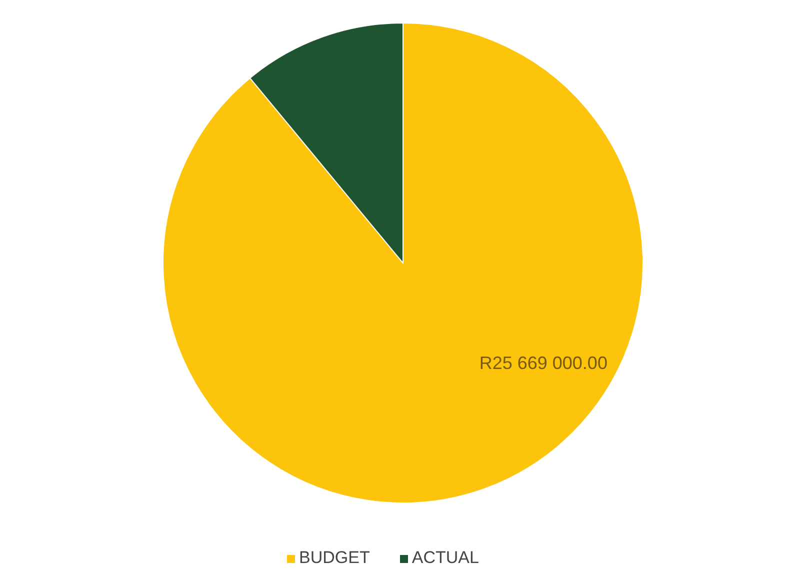  What do you see at coordinates (543, 363) in the screenshot?
I see `data-label: R25 669 000.00` at bounding box center [543, 363].